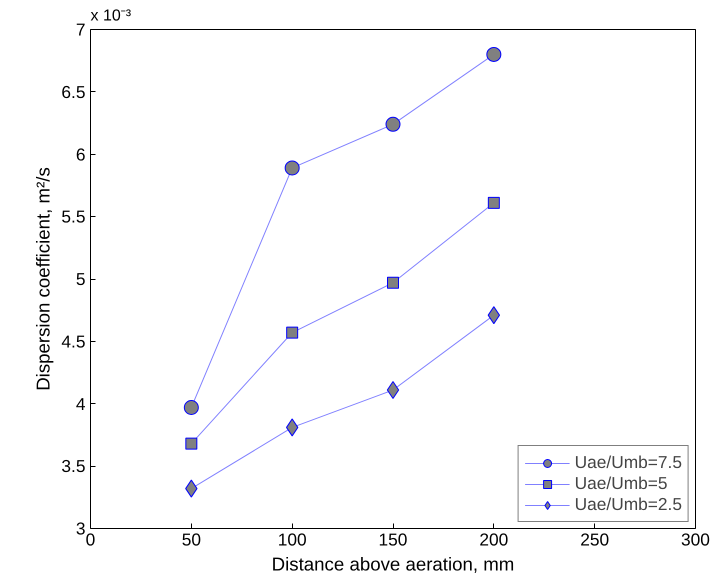 This screenshot has width=715, height=588. I want to click on y-tick-label: 3, so click(81, 528).